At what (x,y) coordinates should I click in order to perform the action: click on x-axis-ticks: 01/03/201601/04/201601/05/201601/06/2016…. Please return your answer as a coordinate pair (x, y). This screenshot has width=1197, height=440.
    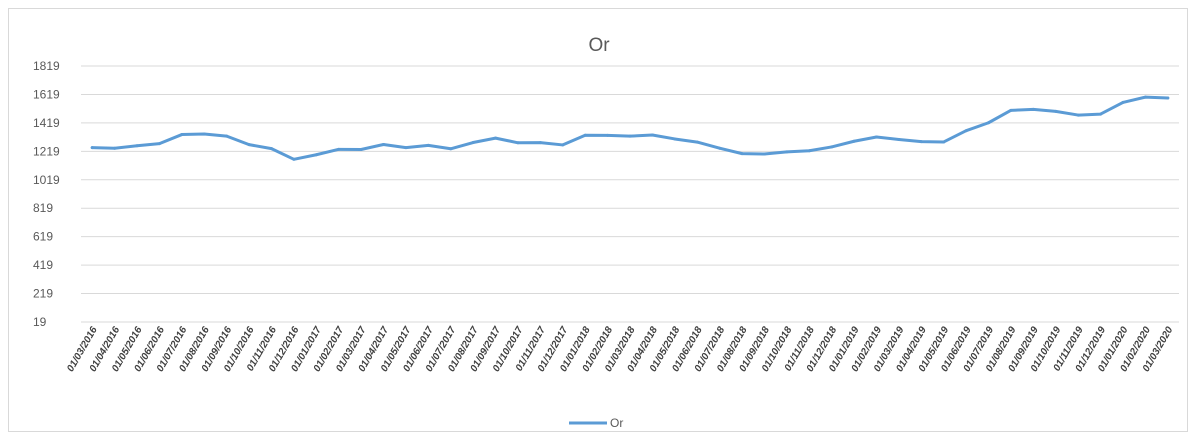
    Looking at the image, I should click on (620, 349).